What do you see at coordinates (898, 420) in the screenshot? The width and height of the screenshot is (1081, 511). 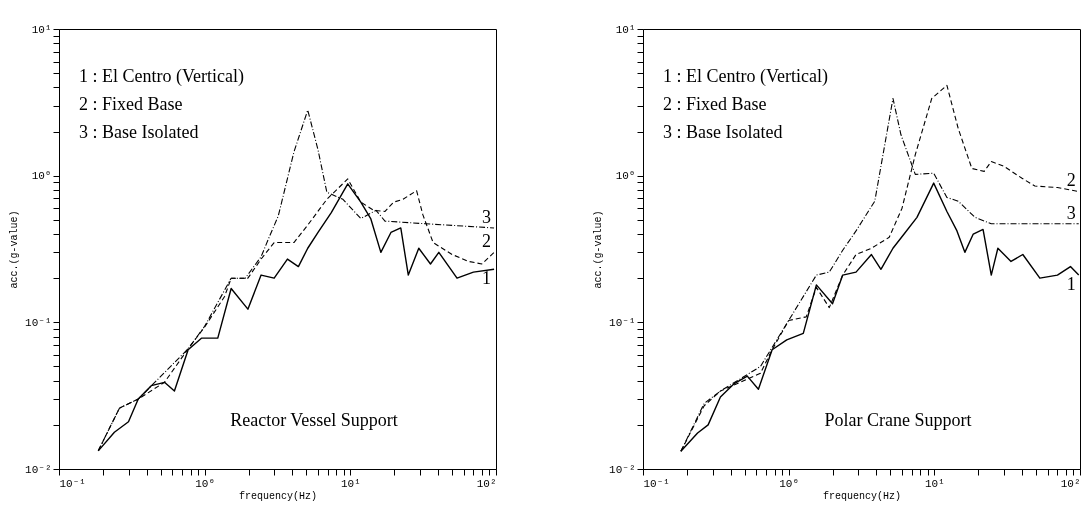 I see `text: Polar Crane Support` at bounding box center [898, 420].